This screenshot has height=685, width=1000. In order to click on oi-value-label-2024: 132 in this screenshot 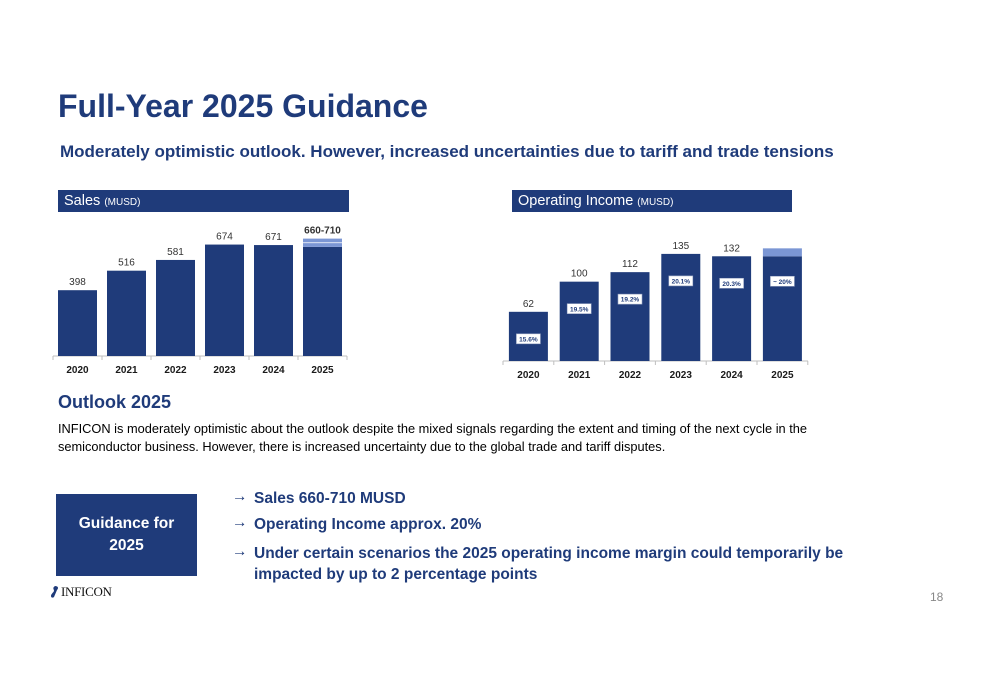, I will do `click(731, 248)`.